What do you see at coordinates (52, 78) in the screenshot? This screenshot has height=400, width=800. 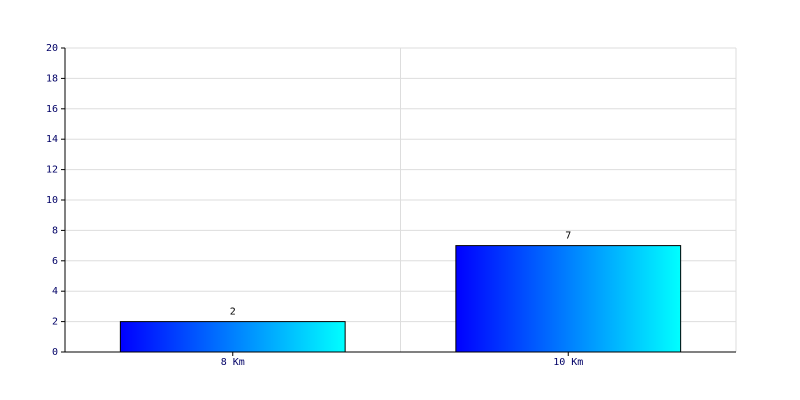 I see `y-tick-label: 18` at bounding box center [52, 78].